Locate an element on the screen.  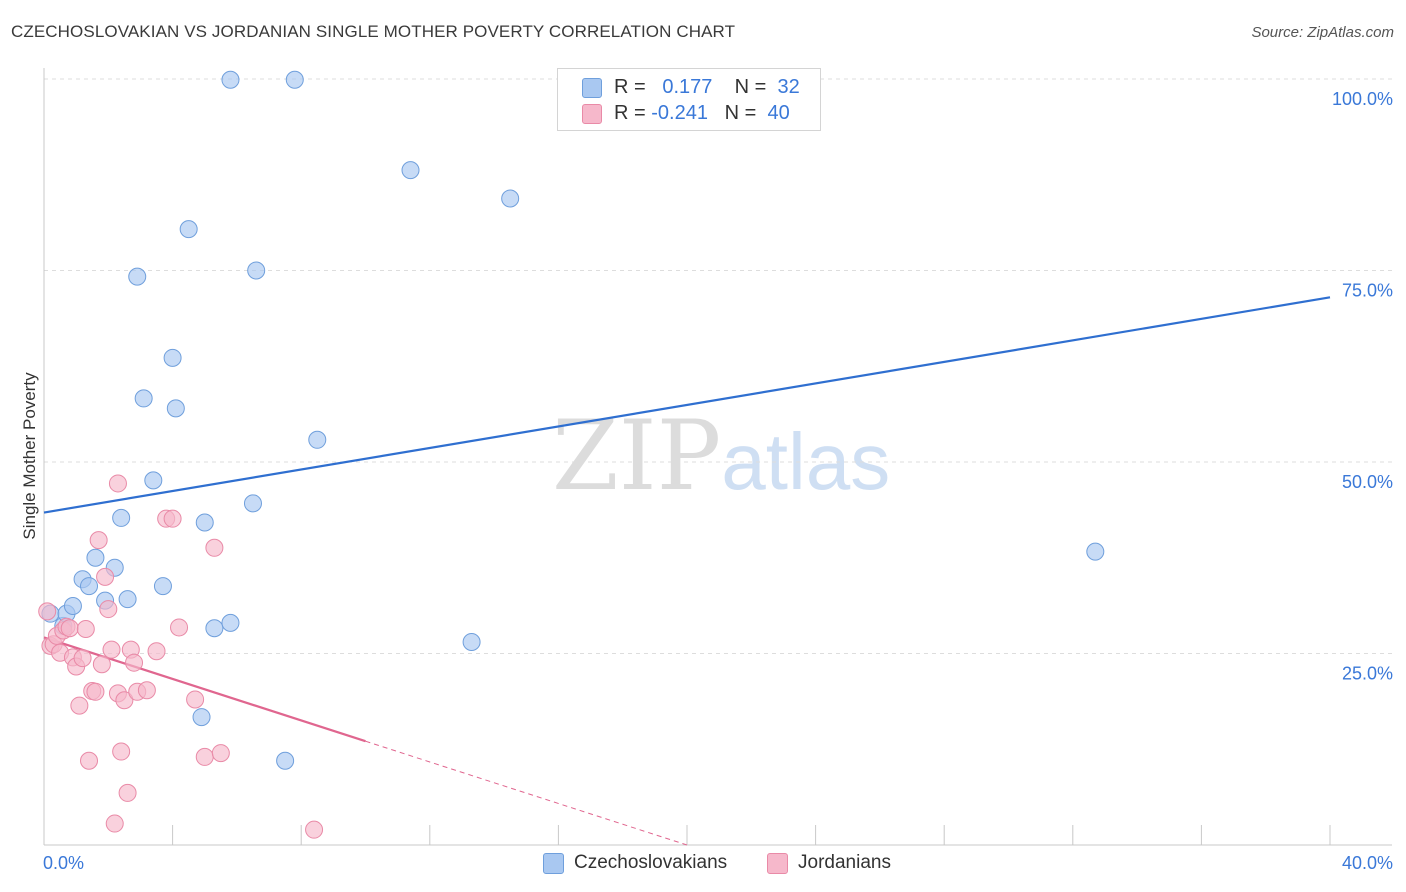
legend-swatch-jordan is located at coordinates (592, 114).